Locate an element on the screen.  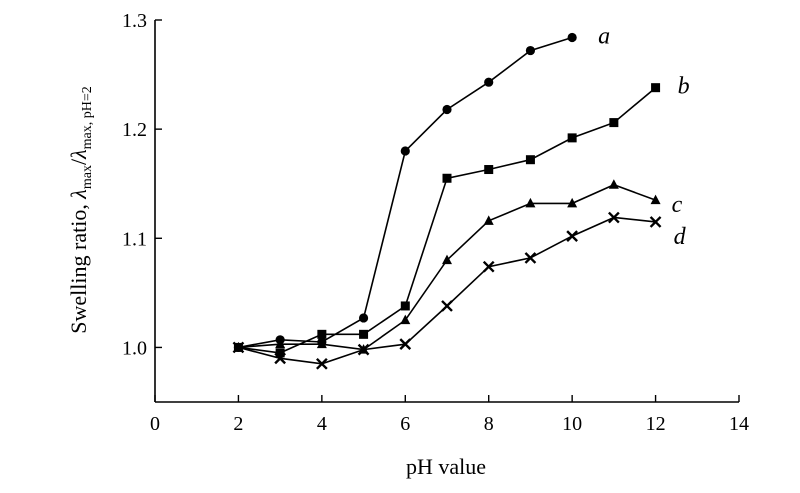
y-axis-title-lambda-2: λ is located at coordinates (78, 154).